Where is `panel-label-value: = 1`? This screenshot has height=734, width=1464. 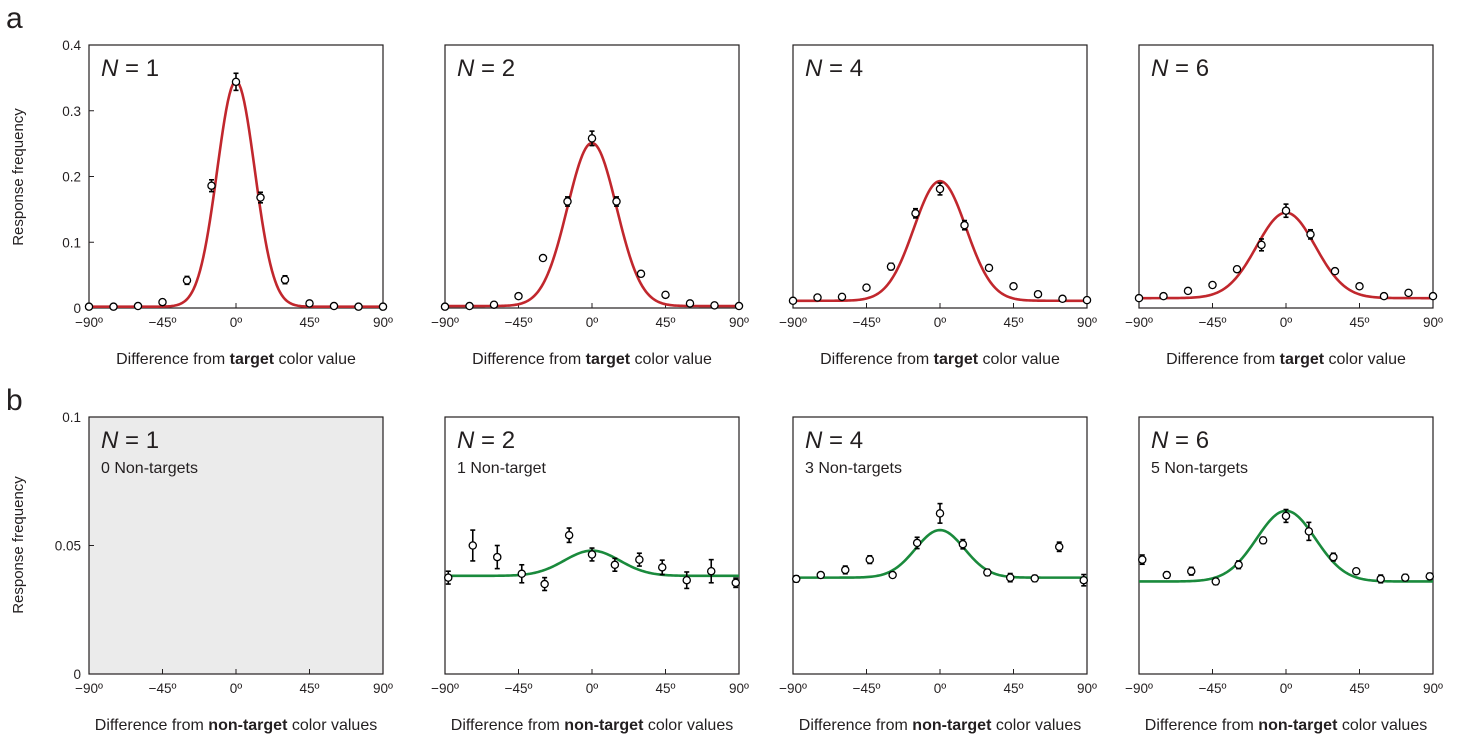 panel-label-value: = 1 is located at coordinates (138, 440).